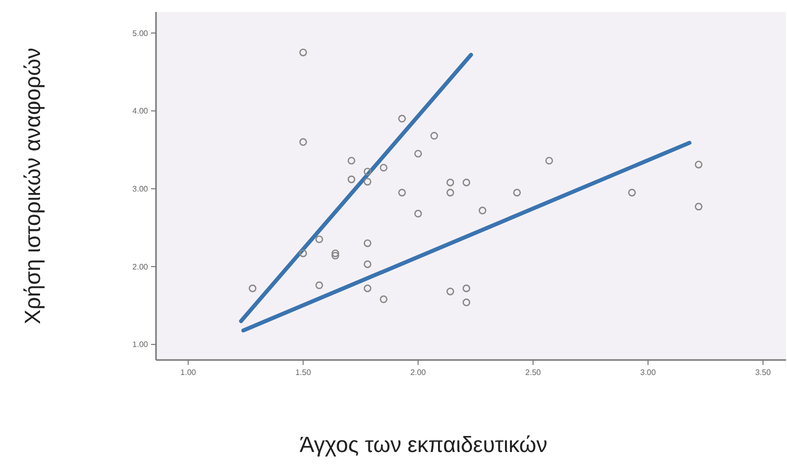  Describe the element at coordinates (32, 186) in the screenshot. I see `y-axis-title: Χρήση ιστορικών αναφορών` at that location.